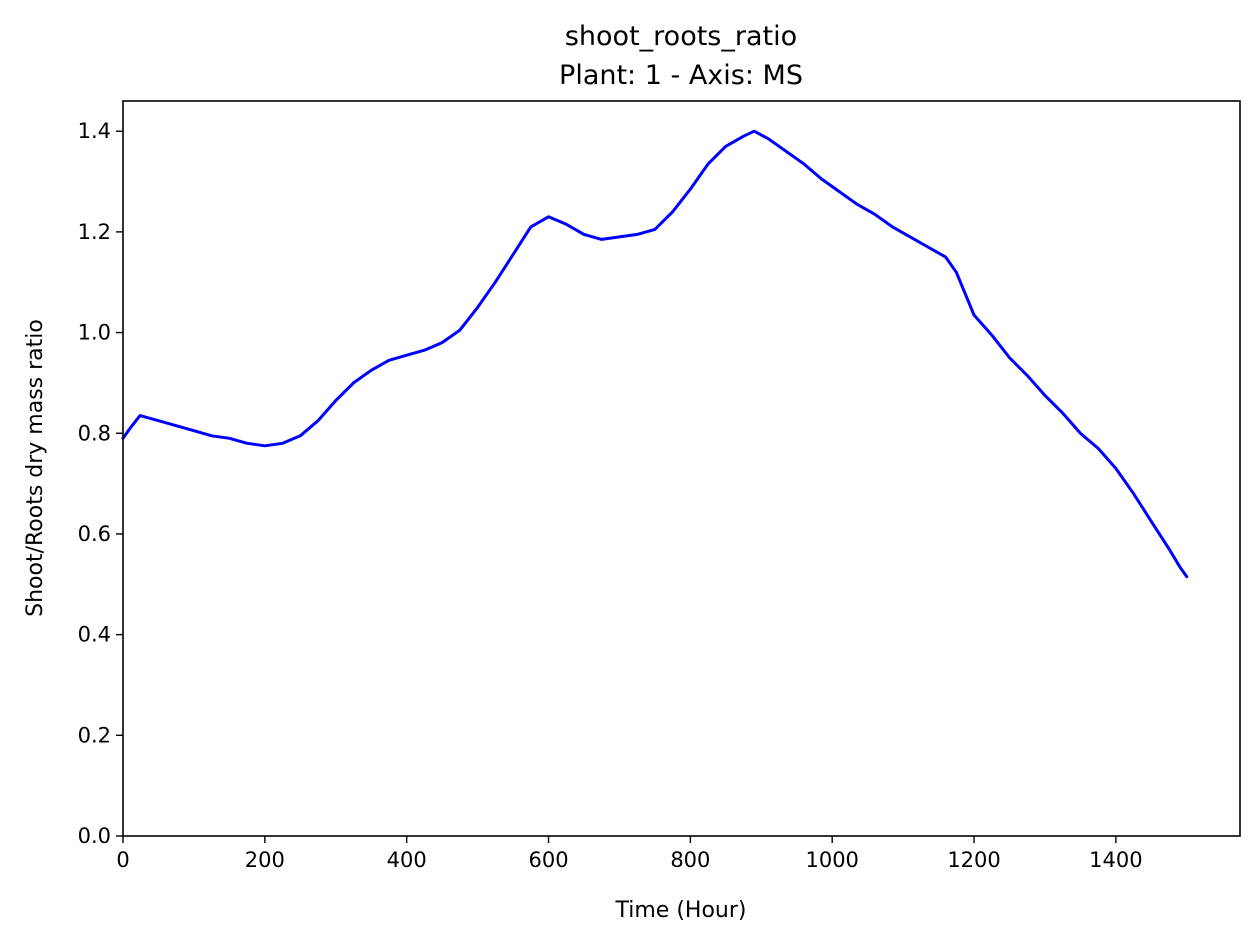 This screenshot has height=943, width=1259. I want to click on x-tick-label: 200, so click(265, 860).